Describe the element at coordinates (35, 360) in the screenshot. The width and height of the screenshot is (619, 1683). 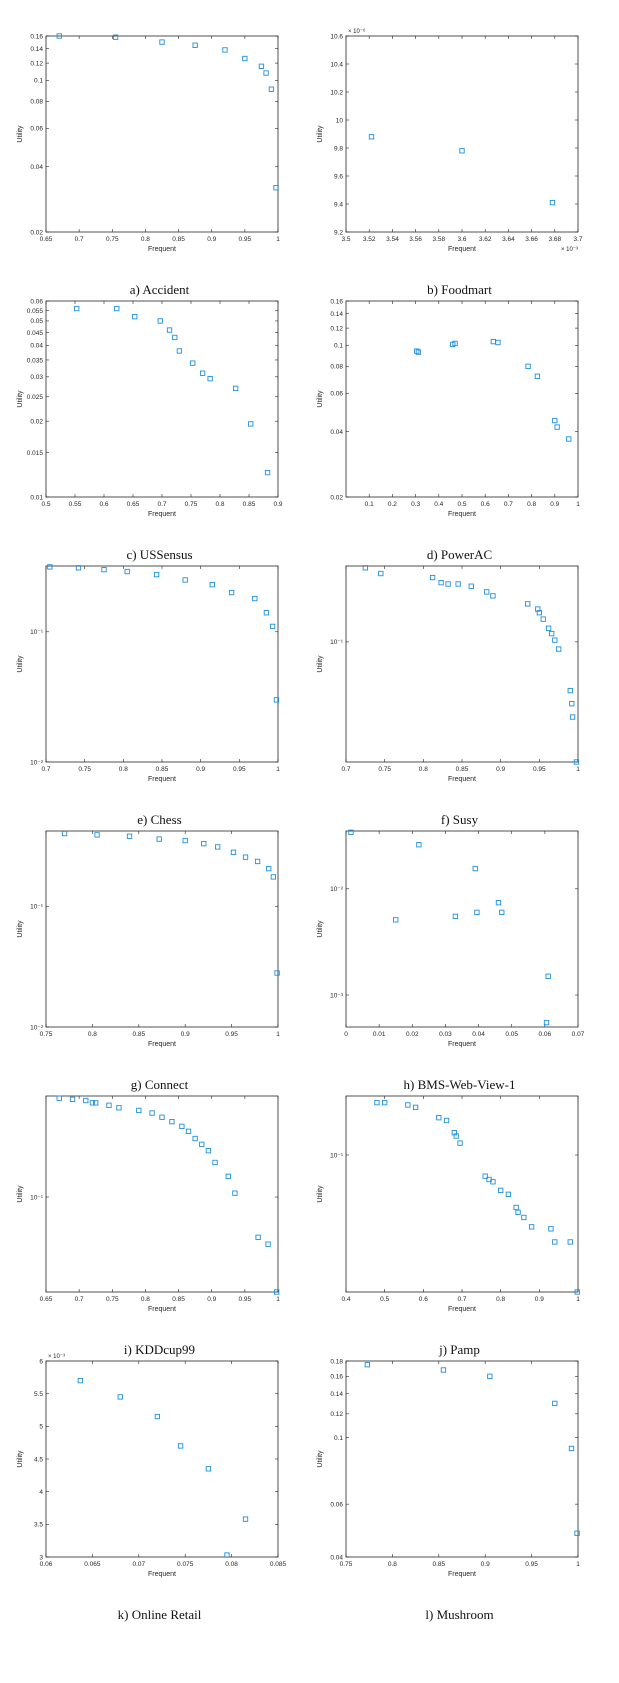
I see `y-tick-label: 0.035` at that location.